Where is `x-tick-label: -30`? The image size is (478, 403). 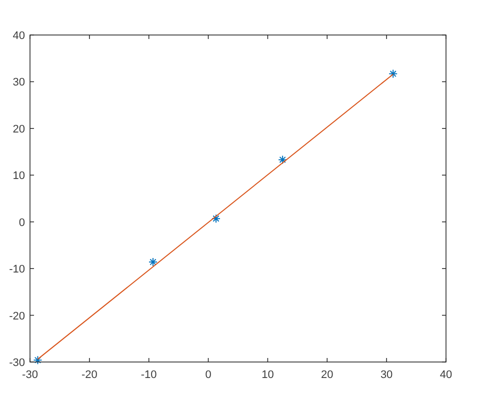
x-tick-label: -30 is located at coordinates (30, 375).